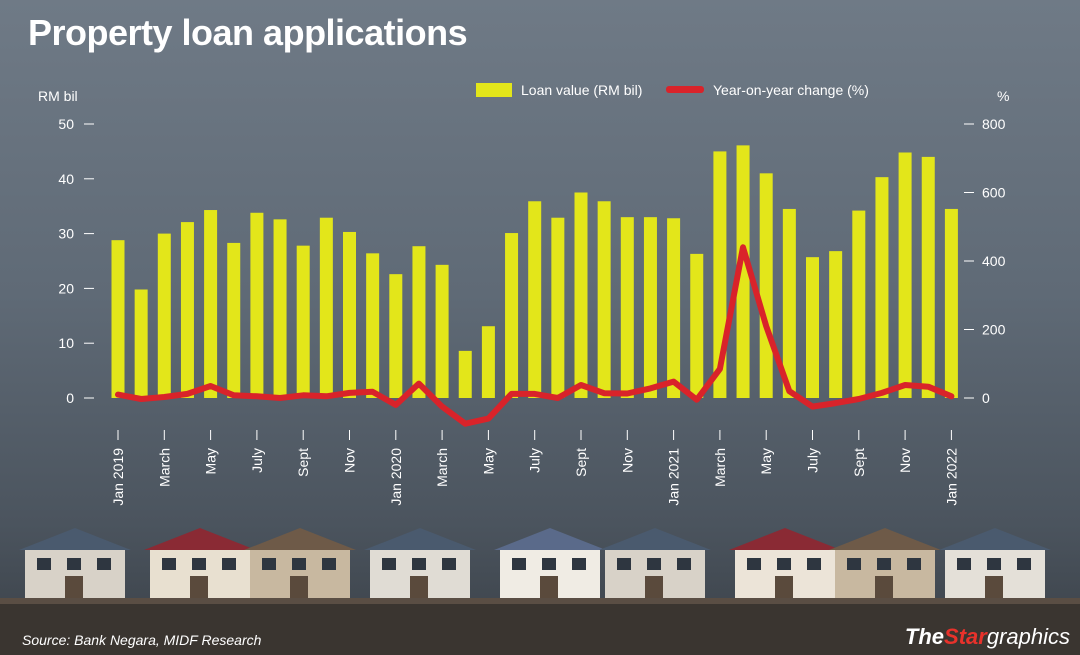 The image size is (1080, 655). Describe the element at coordinates (965, 636) in the screenshot. I see `brand-part-2: Star` at that location.